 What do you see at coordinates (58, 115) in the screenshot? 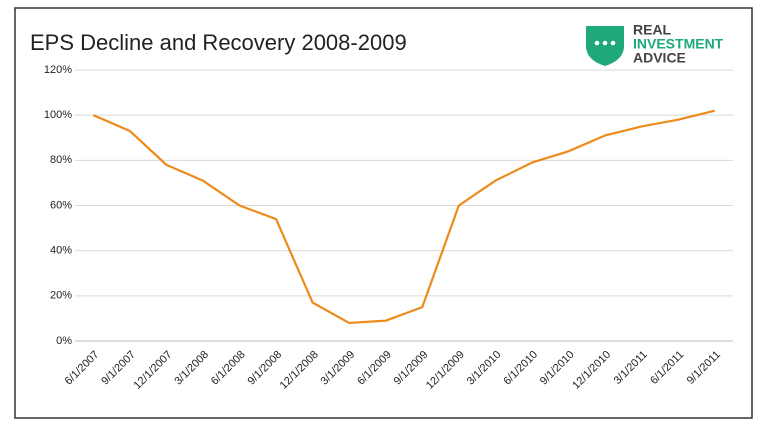
I see `y-tick-label: 100%` at bounding box center [58, 115].